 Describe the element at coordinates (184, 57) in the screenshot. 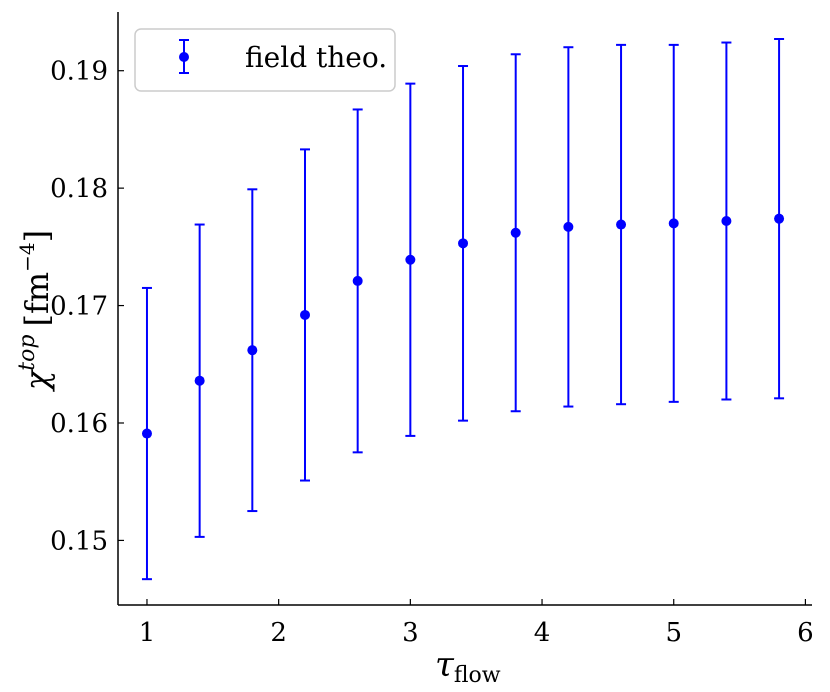

I see `legend-marker` at that location.